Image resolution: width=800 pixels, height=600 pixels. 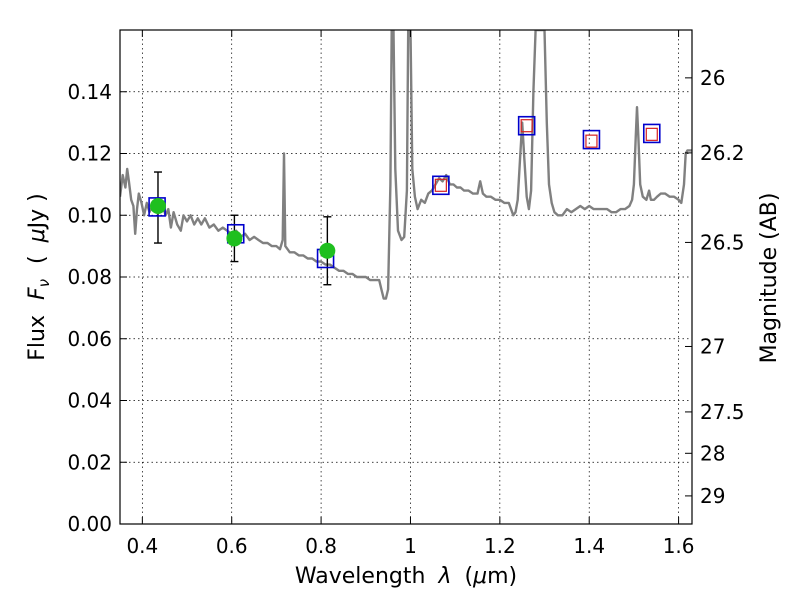 What do you see at coordinates (40, 276) in the screenshot?
I see `y-axis-label: Flux Fν ( μJy )` at bounding box center [40, 276].